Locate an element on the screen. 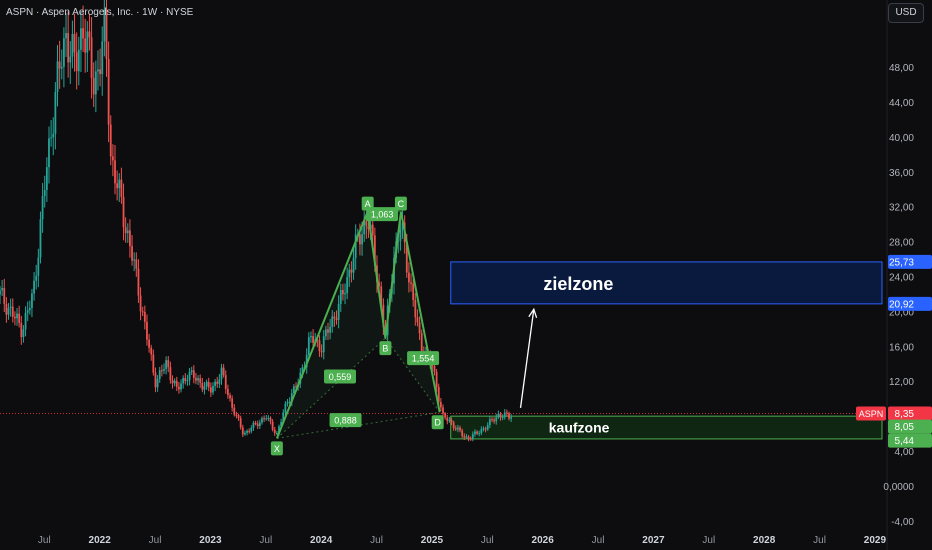 This screenshot has width=932, height=550. x-tick-label: 2024 is located at coordinates (321, 540).